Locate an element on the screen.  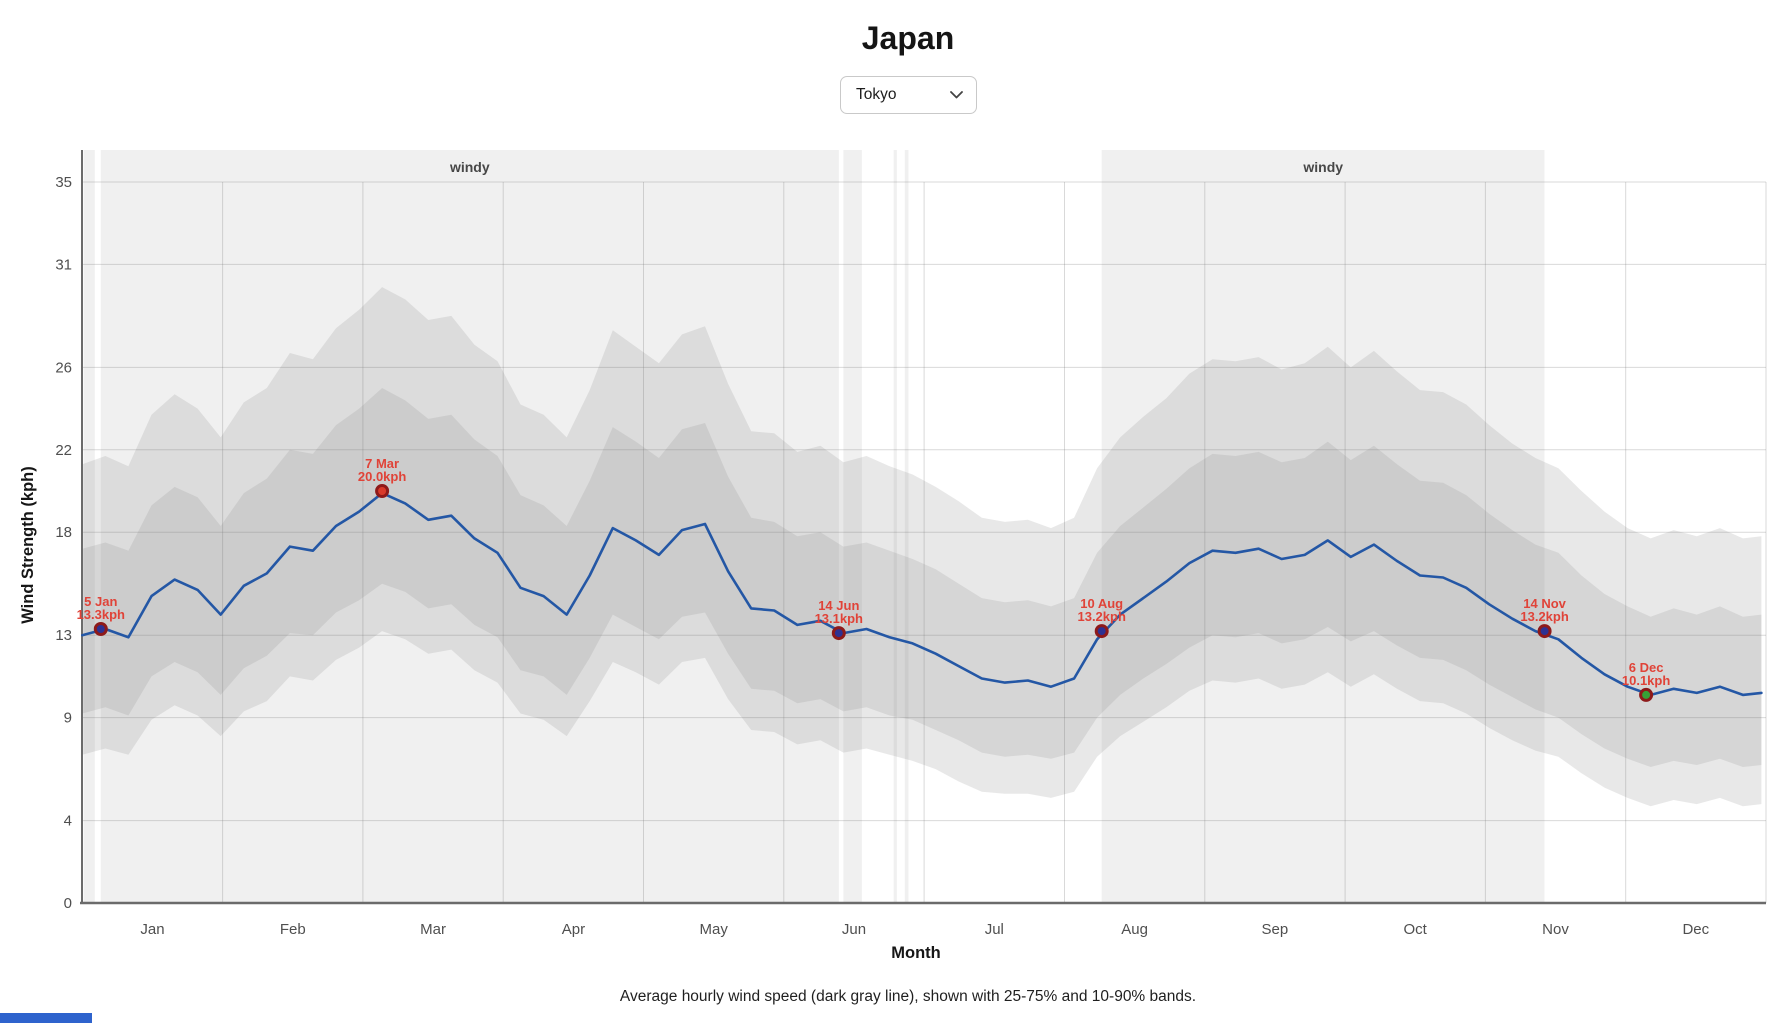
y-tick-label: 31 is located at coordinates (63, 264).